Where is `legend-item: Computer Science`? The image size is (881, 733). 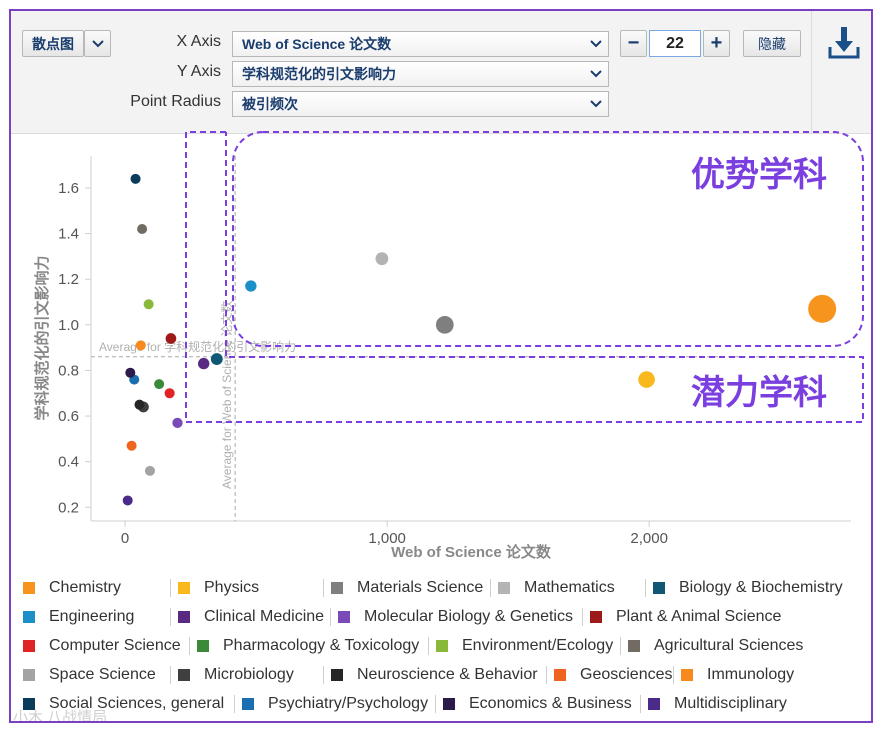 legend-item: Computer Science is located at coordinates (102, 646).